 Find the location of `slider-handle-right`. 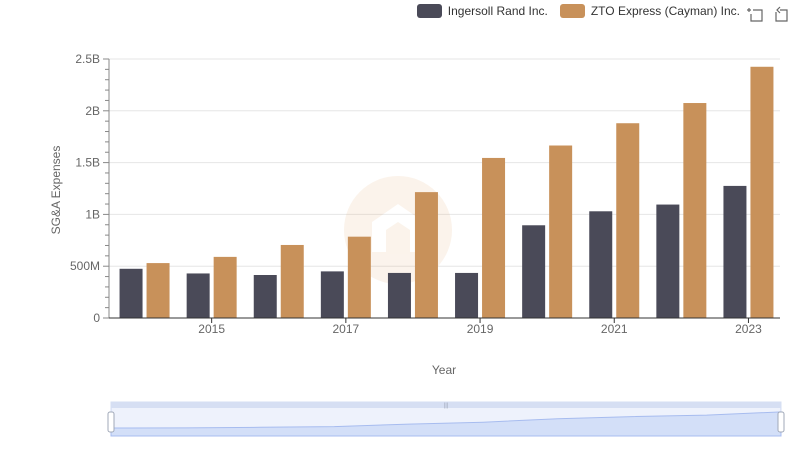

slider-handle-right is located at coordinates (781, 422).